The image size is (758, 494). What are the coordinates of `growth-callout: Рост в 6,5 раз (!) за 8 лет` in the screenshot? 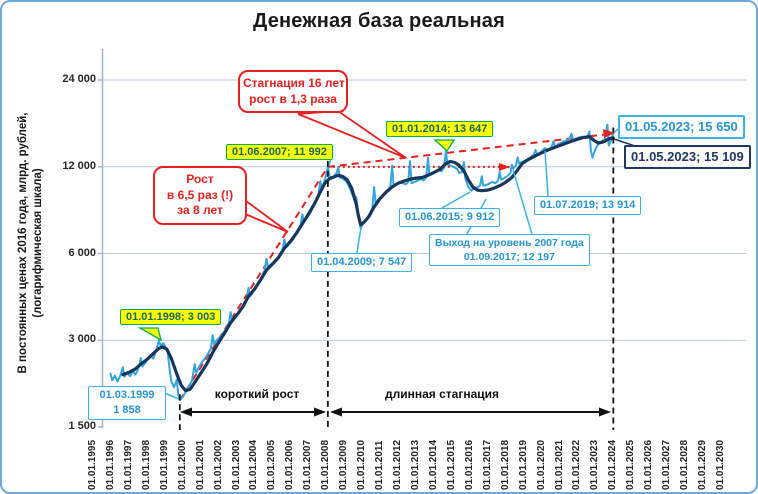 It's located at (200, 195).